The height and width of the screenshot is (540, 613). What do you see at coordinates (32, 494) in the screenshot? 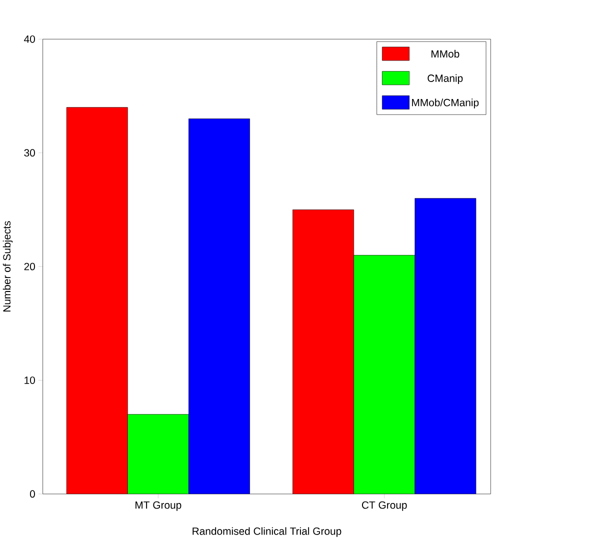
I see `y-tick-label: 0` at bounding box center [32, 494].